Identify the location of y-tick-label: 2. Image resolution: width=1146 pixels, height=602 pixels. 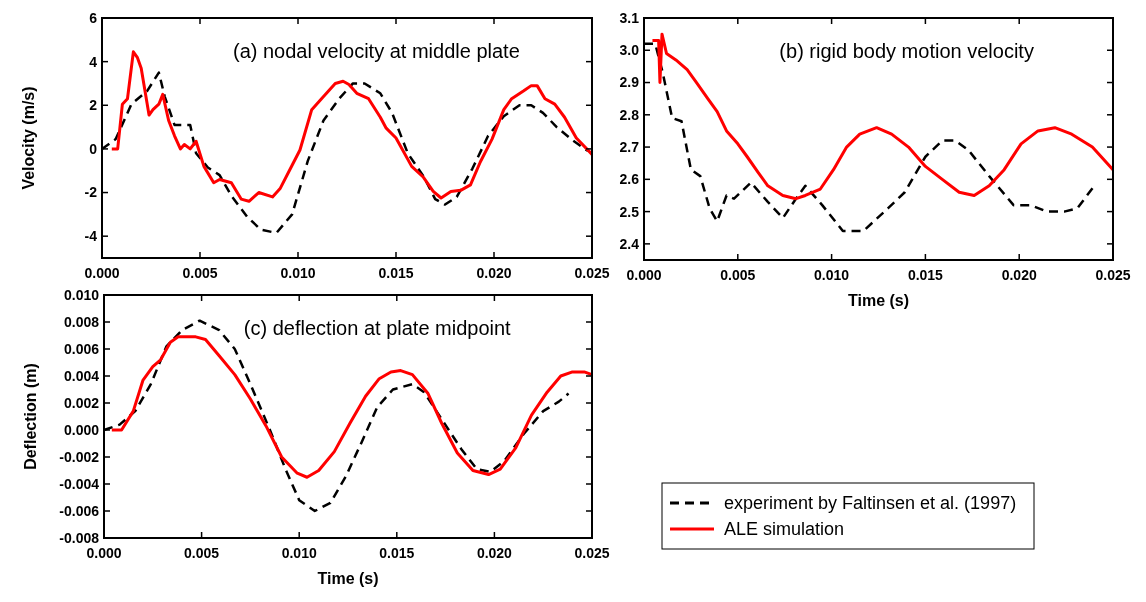
(93, 105).